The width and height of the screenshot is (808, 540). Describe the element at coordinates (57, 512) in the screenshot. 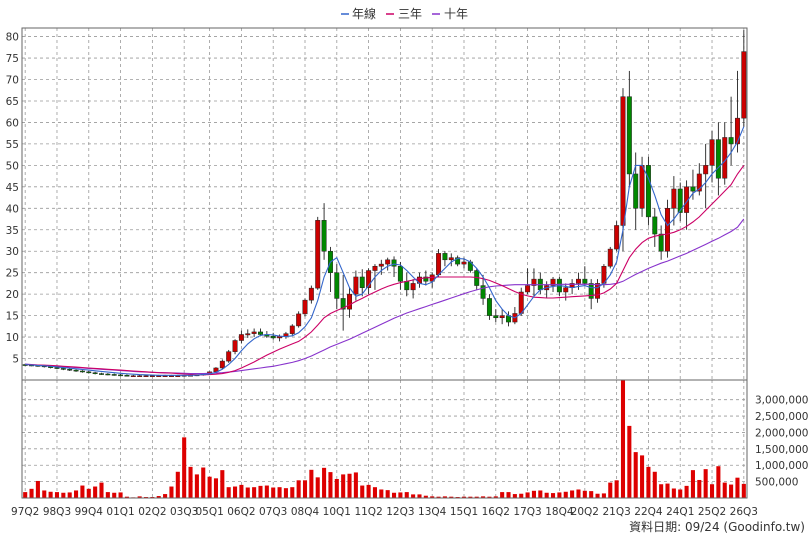

I see `x-tick-label: 98Q3` at that location.